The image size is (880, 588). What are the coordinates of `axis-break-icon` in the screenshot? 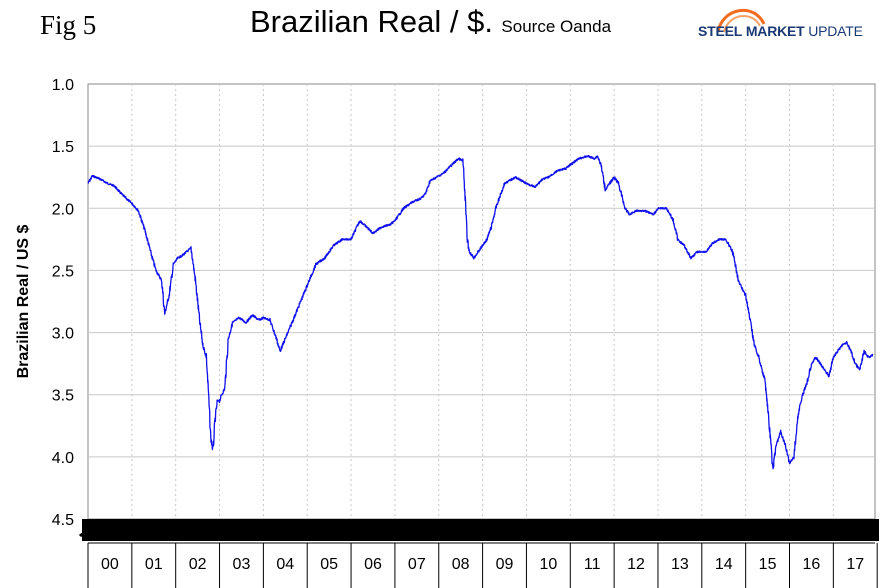 It's located at (88, 536).